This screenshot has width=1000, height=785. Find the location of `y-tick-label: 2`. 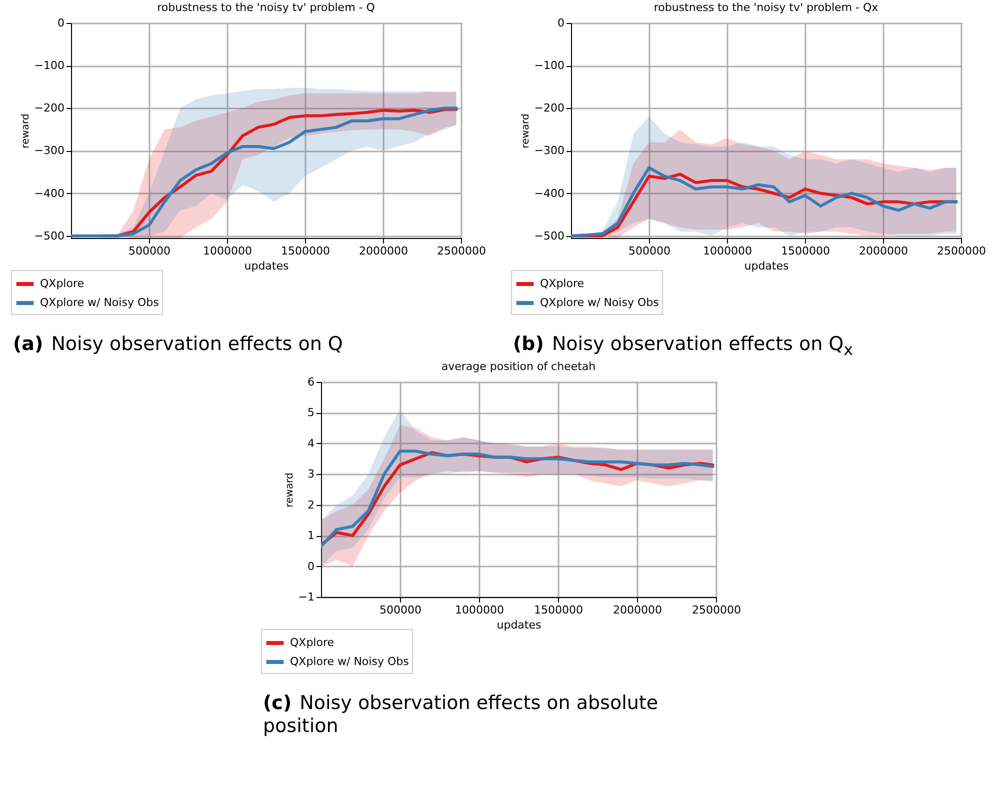

y-tick-label: 2 is located at coordinates (311, 505).